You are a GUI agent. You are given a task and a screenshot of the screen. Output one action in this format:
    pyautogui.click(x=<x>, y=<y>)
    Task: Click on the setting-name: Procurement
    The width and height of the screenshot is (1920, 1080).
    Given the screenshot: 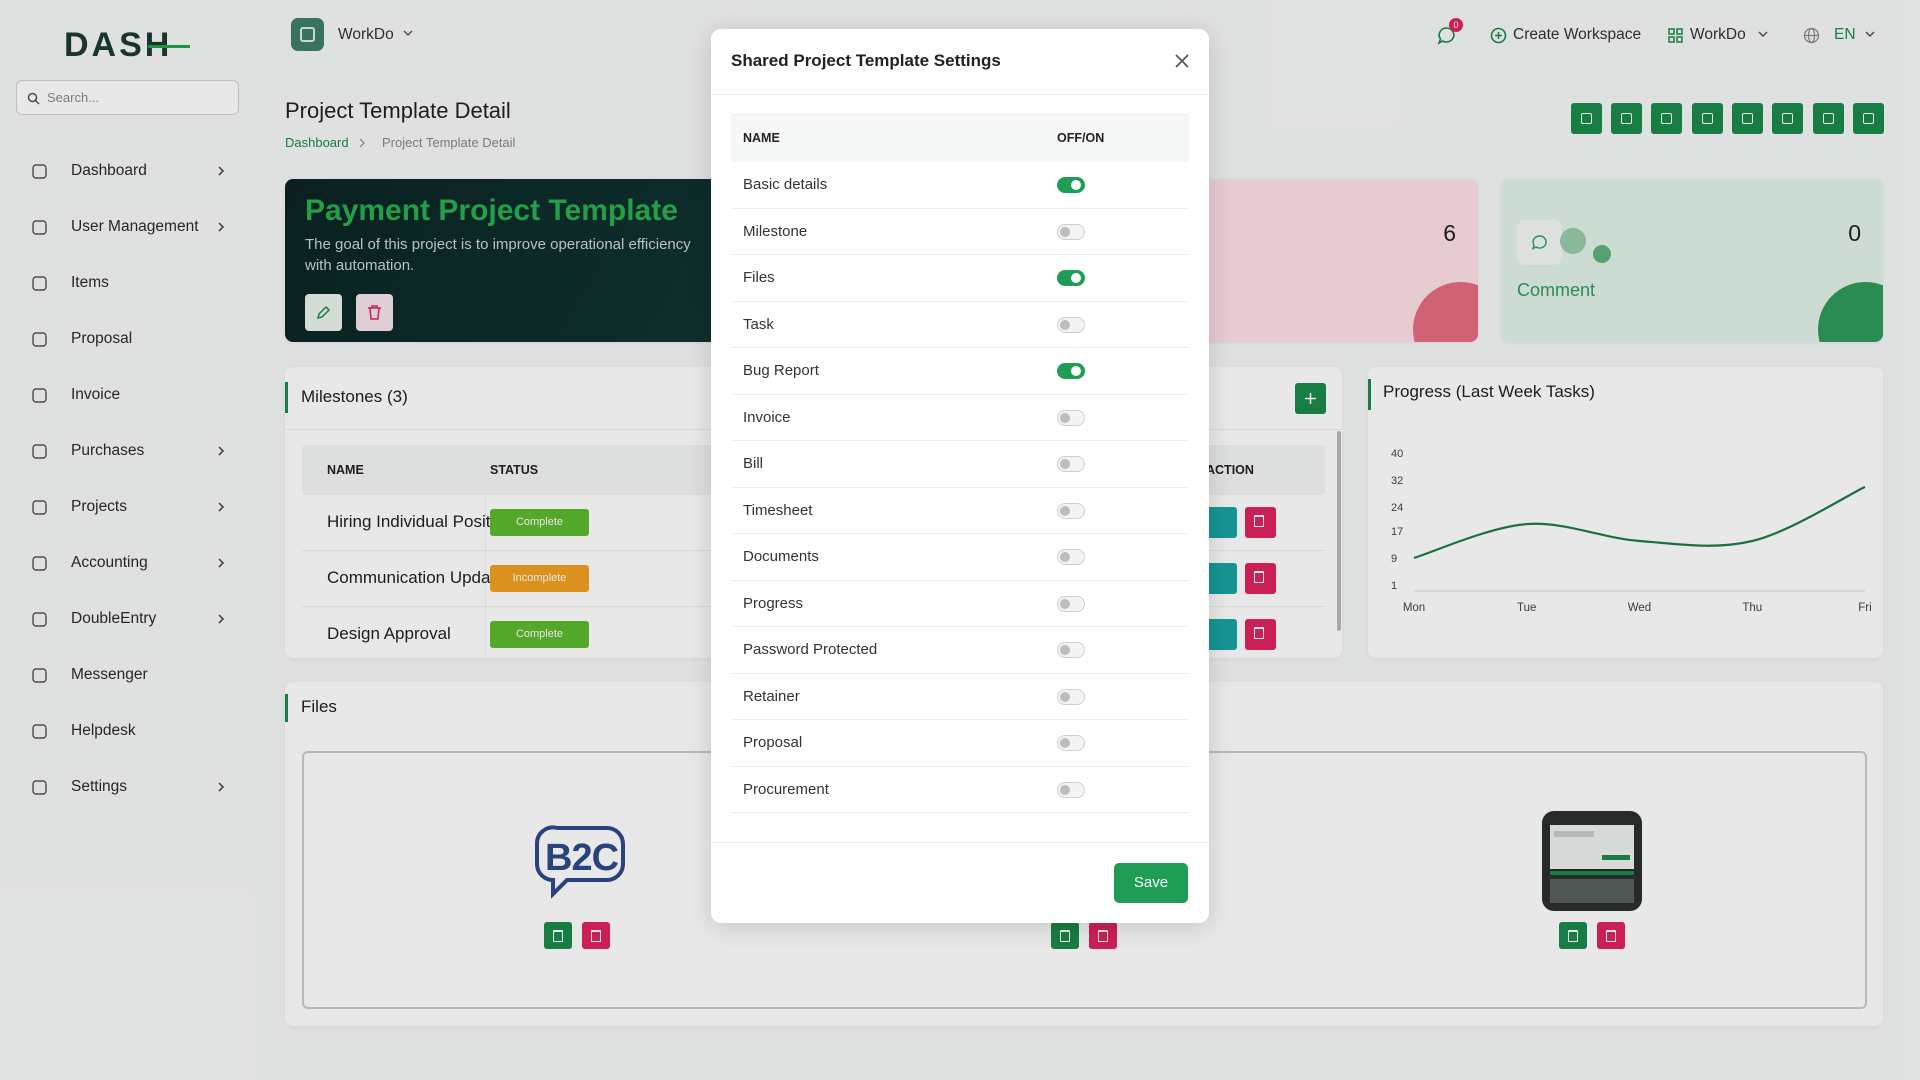 What is the action you would take?
    pyautogui.click(x=786, y=789)
    